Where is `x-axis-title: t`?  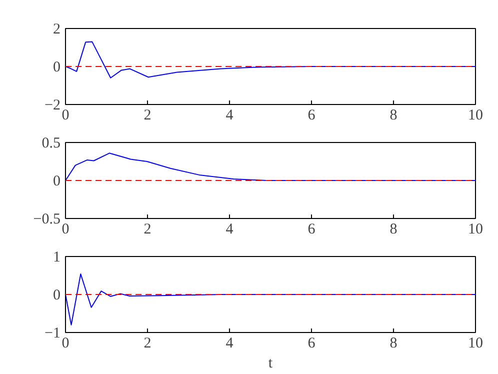
x-axis-title: t is located at coordinates (271, 364).